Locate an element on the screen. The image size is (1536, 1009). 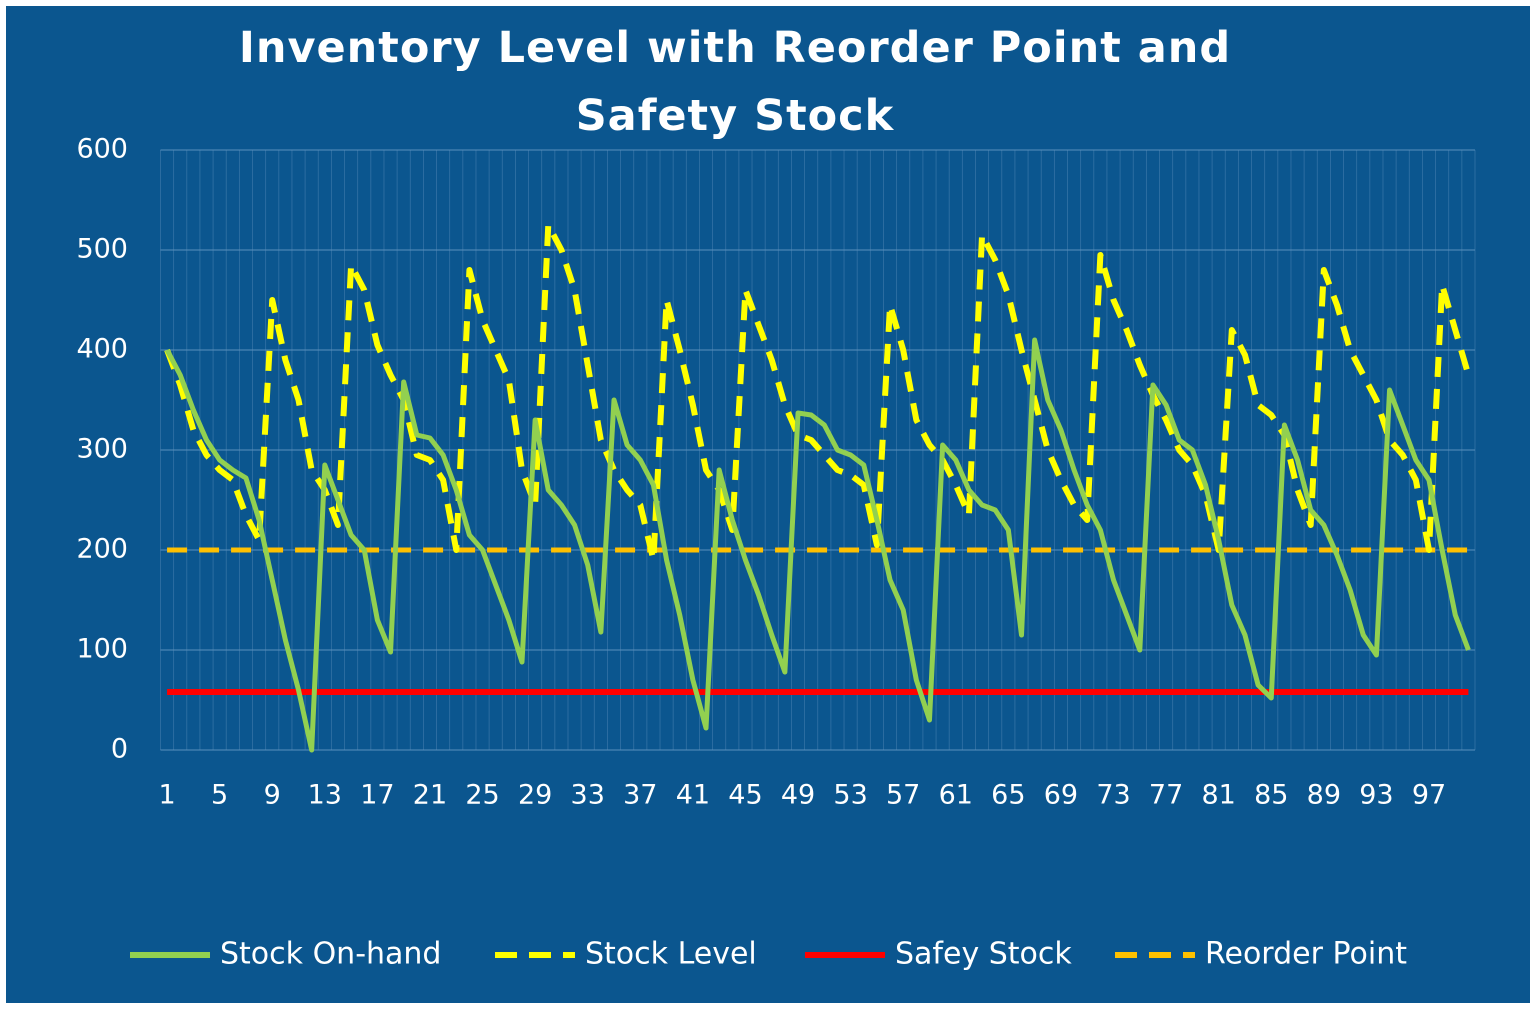
x-tick-label: 61 is located at coordinates (956, 795).